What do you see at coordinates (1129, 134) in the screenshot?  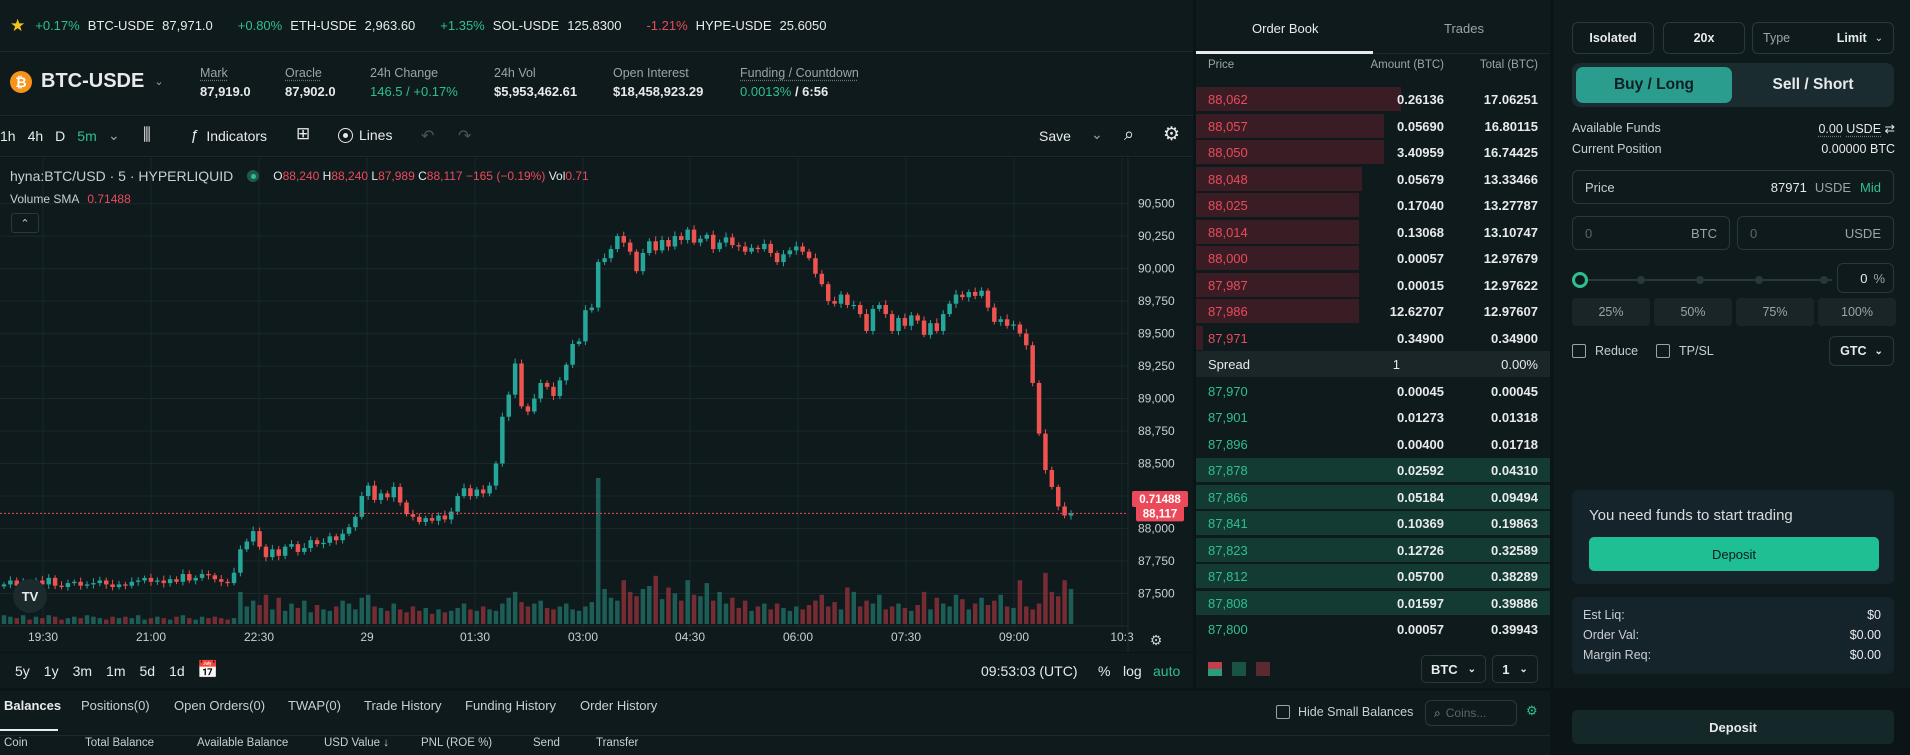 I see `quick-search-icon: ⌕` at bounding box center [1129, 134].